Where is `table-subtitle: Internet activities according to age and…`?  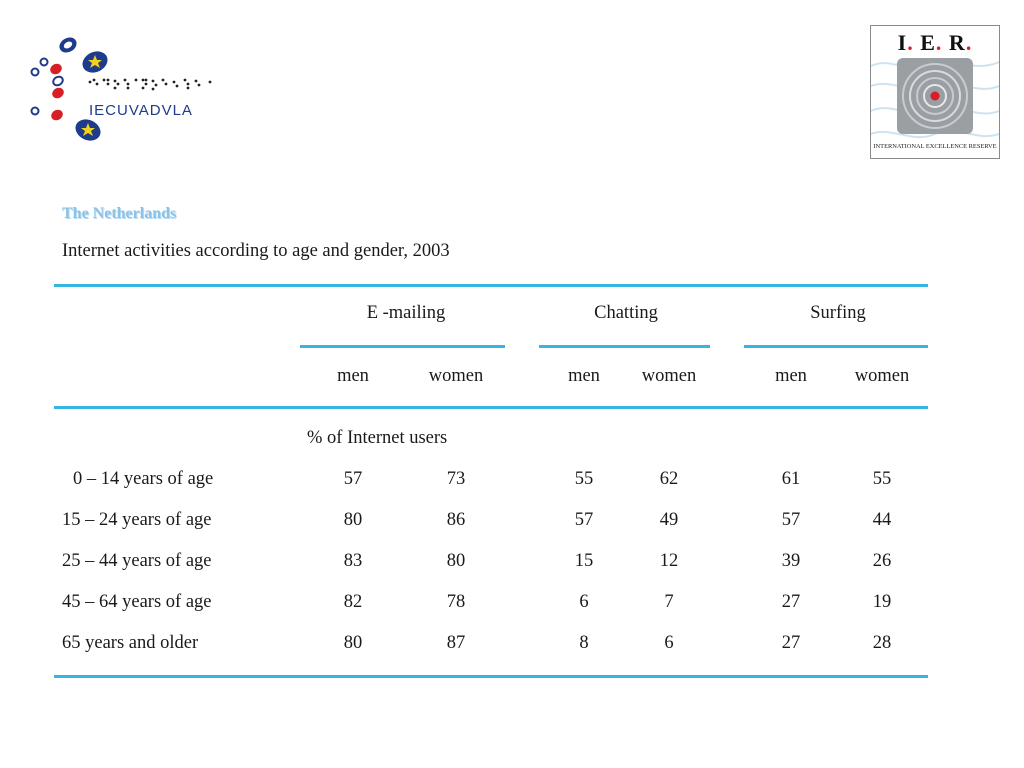
table-subtitle: Internet activities according to age and… is located at coordinates (256, 251).